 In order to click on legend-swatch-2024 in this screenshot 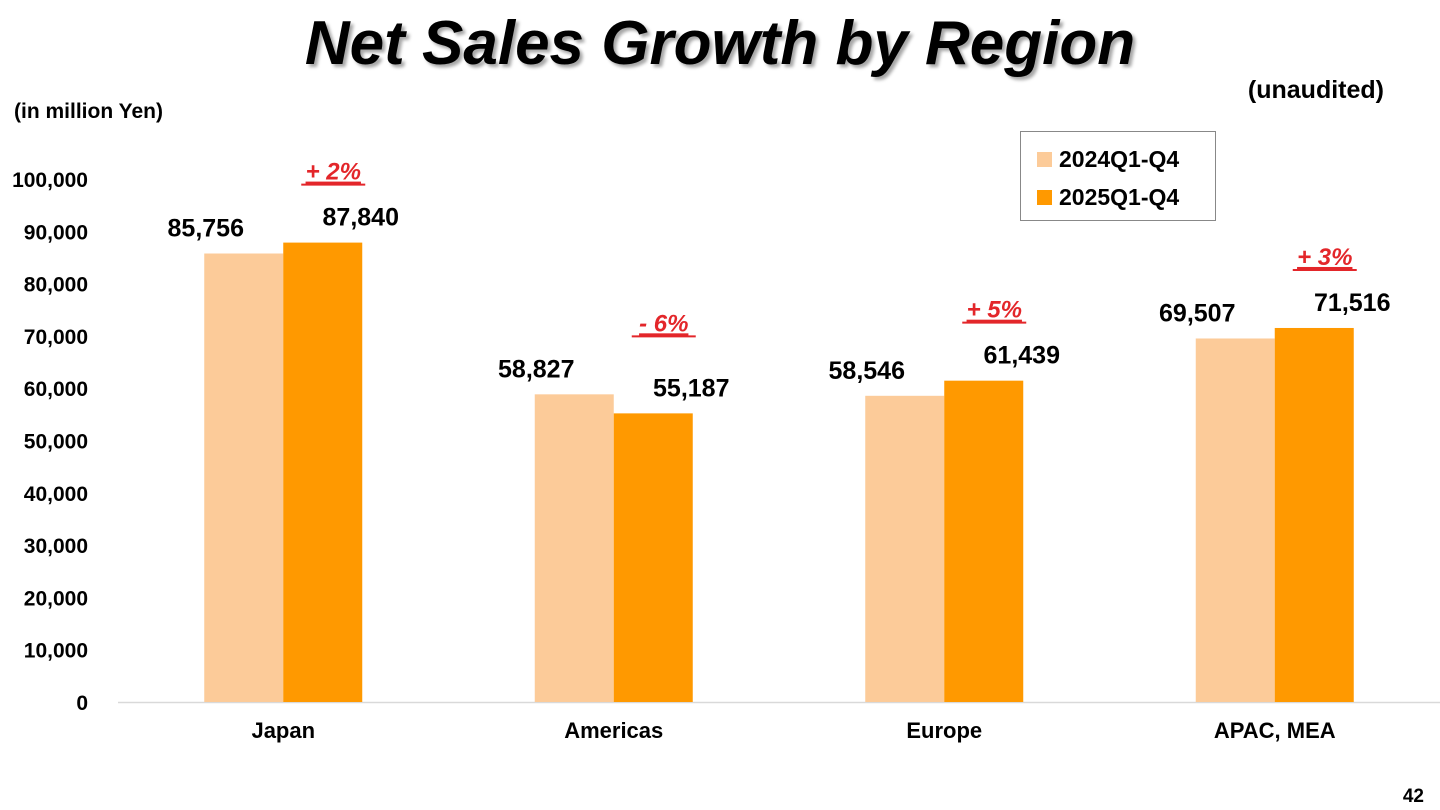, I will do `click(1044, 159)`.